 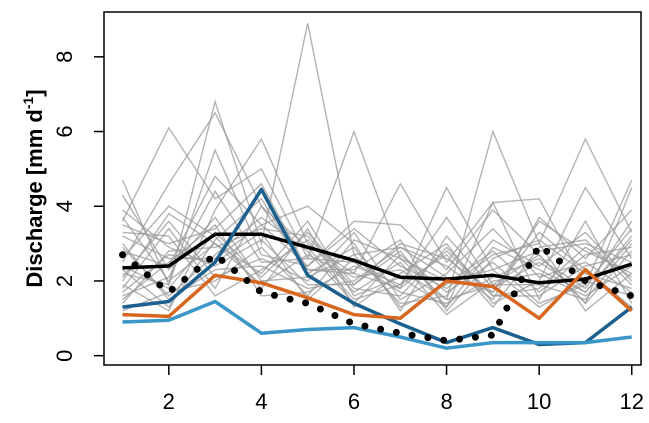 I want to click on y-axis-title-end: ], so click(x=34, y=92).